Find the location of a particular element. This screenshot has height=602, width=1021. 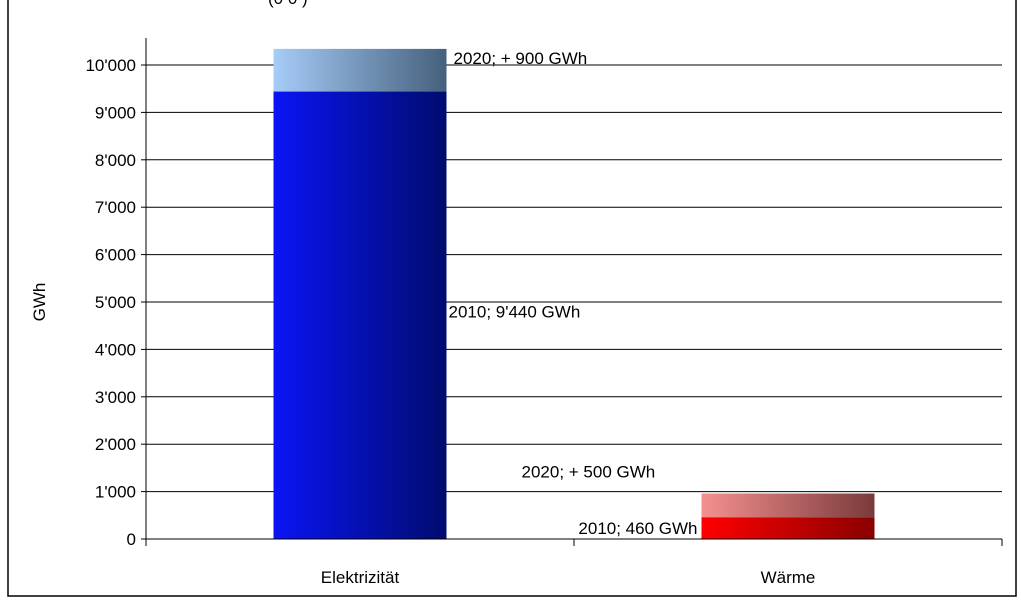

y-tick-label: 3'000 is located at coordinates (115, 397).